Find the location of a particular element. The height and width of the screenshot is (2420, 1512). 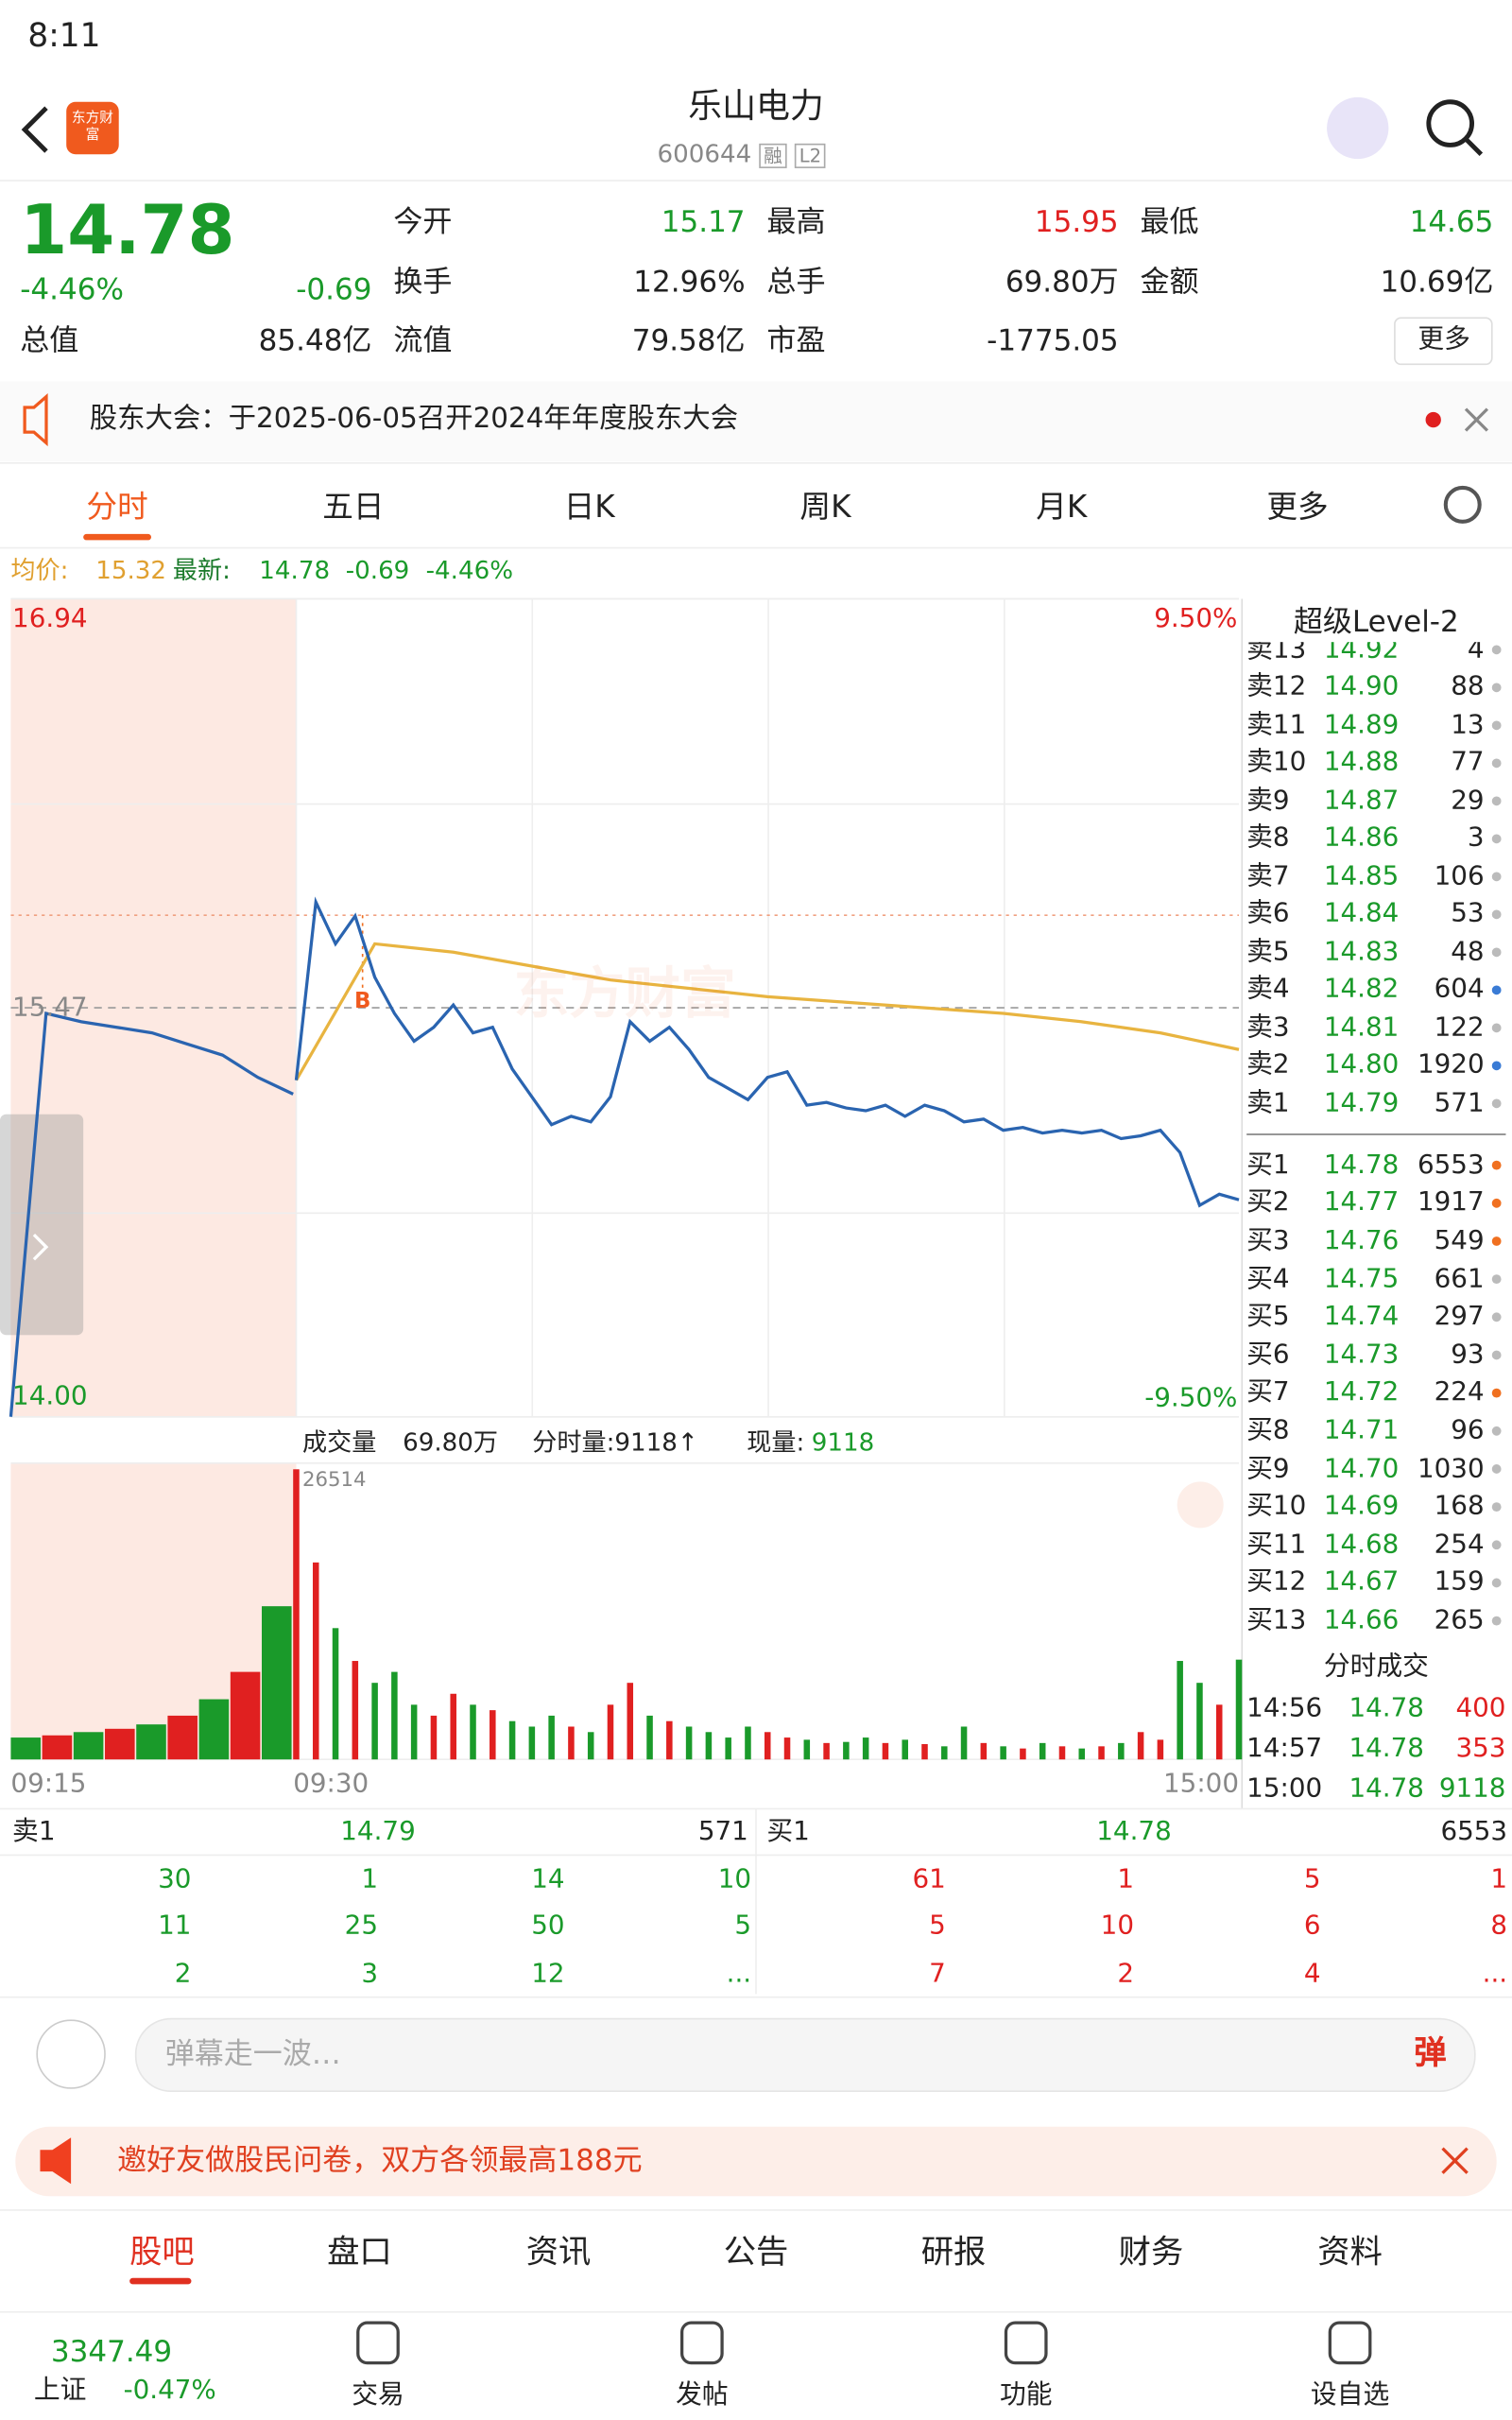

nav-item: 功能 is located at coordinates (1026, 2395).